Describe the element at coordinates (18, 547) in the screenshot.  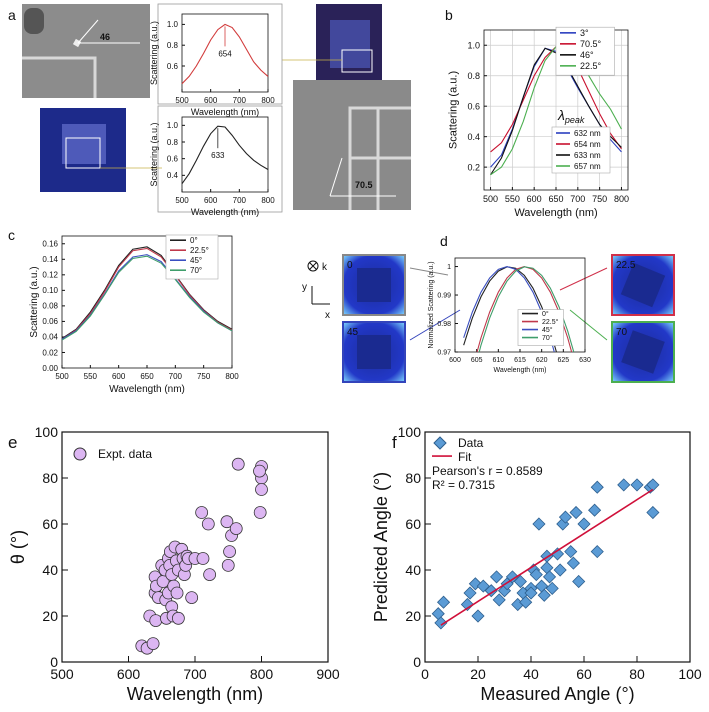
I see `y-axis-label: θ (°)` at that location.